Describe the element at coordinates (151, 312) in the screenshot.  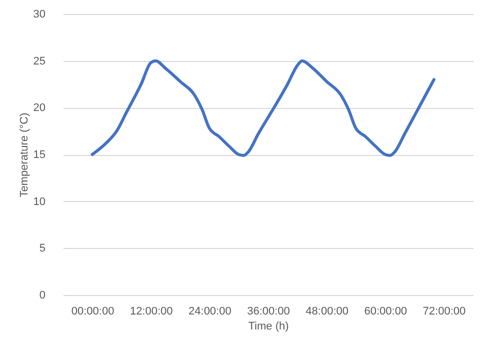
I see `x-tick-label: 12:00:00` at that location.